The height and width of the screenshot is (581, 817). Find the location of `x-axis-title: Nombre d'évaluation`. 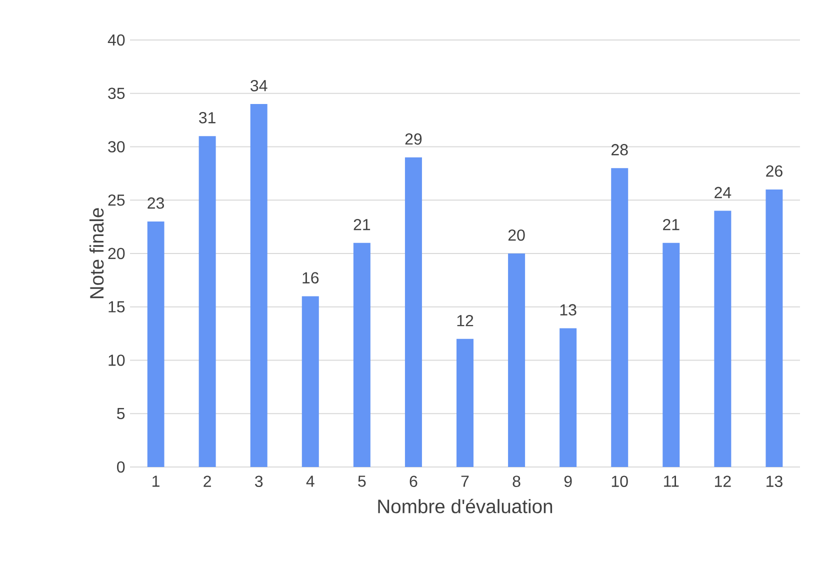

x-axis-title: Nombre d'évaluation is located at coordinates (465, 506).